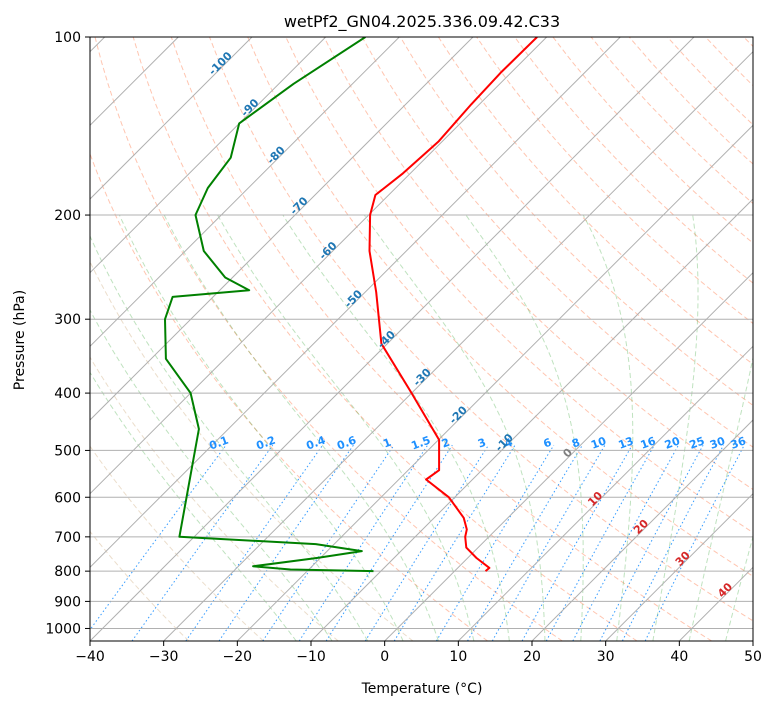 The height and width of the screenshot is (708, 775). Describe the element at coordinates (422, 22) in the screenshot. I see `chart-title: wetPf2_GN04.2025.336.09.42.C33` at that location.